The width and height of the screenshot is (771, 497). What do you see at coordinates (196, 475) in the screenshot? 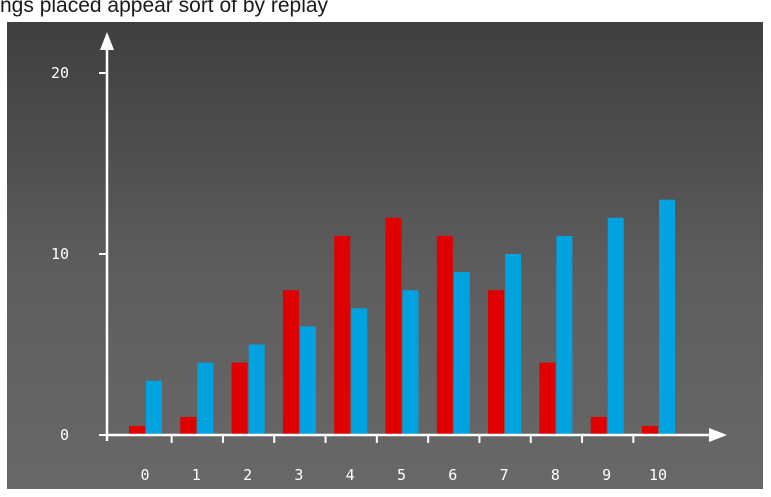
I see `x-tick-label-1: 1` at bounding box center [196, 475].